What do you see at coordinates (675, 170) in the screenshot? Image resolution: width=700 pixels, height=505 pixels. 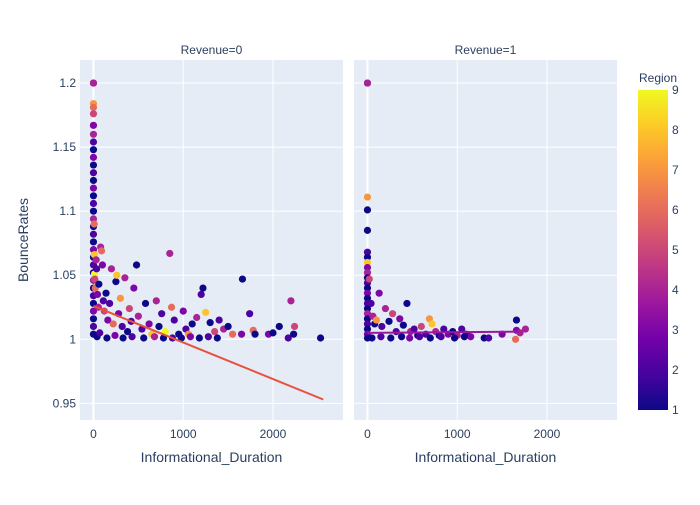 I see `colorbar-tick-label: 7` at bounding box center [675, 170].